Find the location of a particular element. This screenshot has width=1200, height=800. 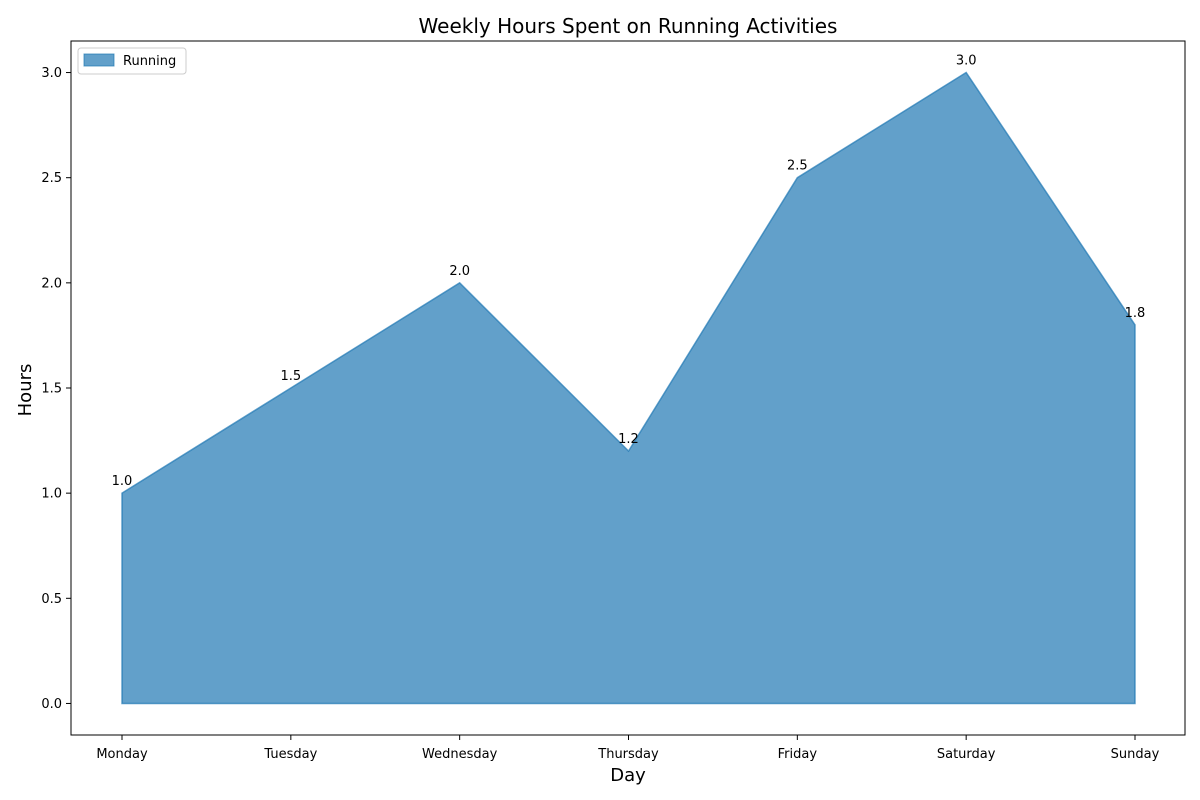

y-axis-label: Hours is located at coordinates (25, 390).